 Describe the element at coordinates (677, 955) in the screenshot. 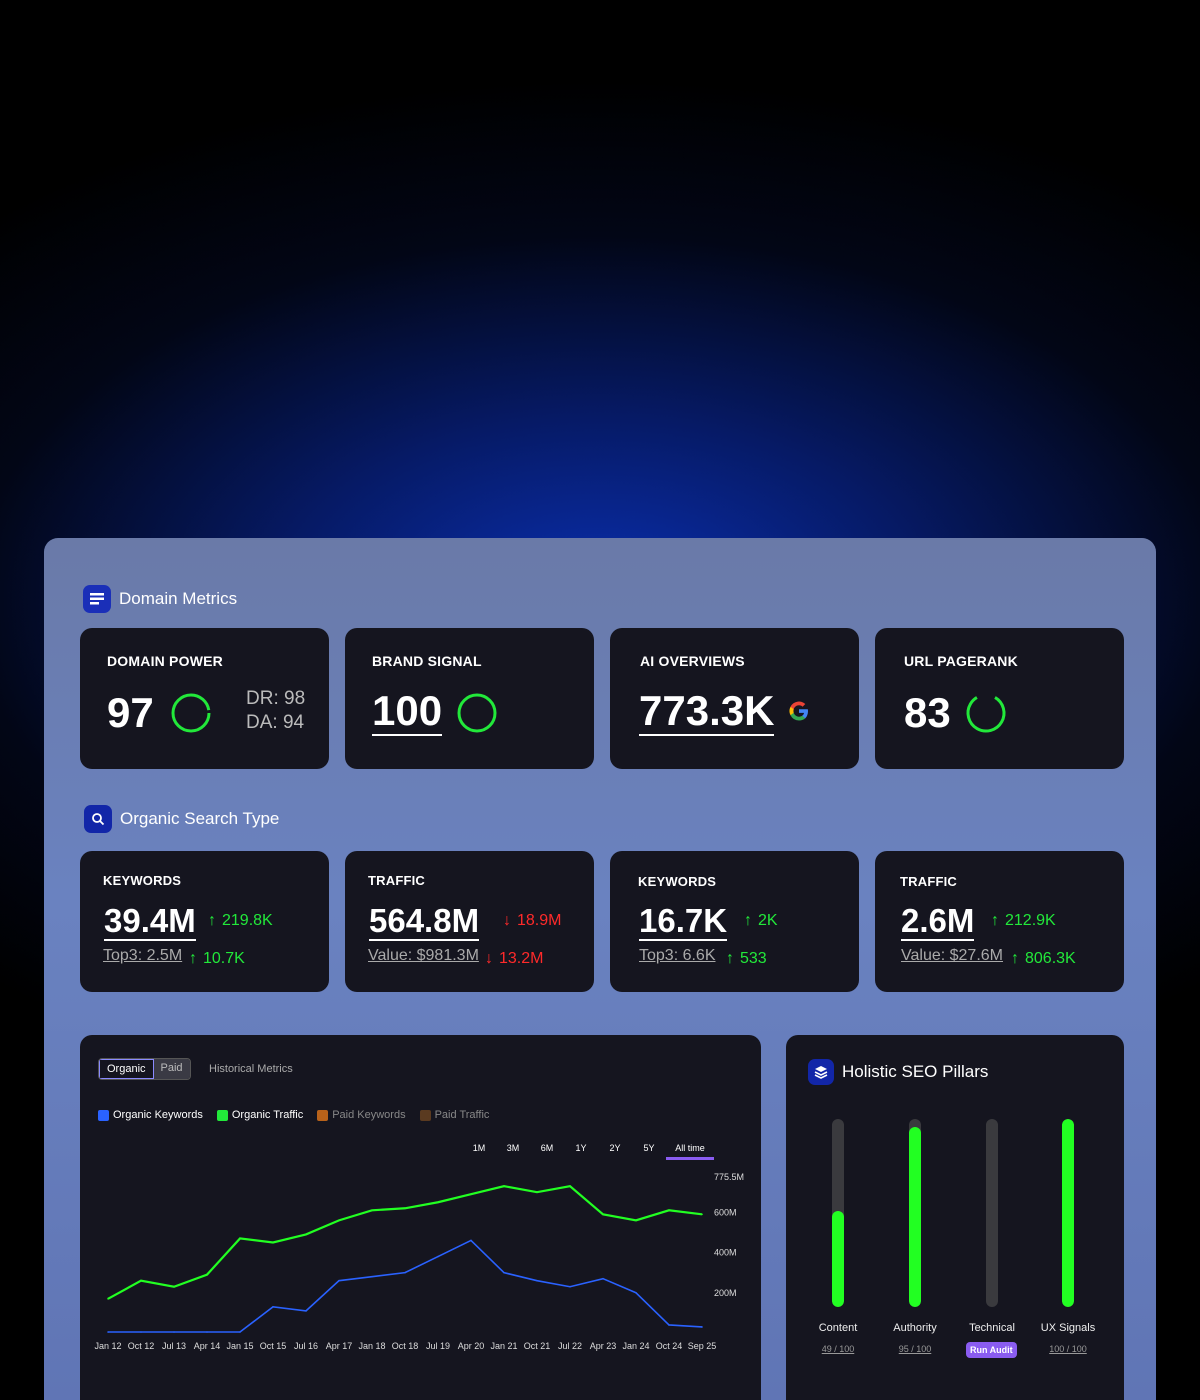

I see `sub-value: Top3: 6.6K` at that location.